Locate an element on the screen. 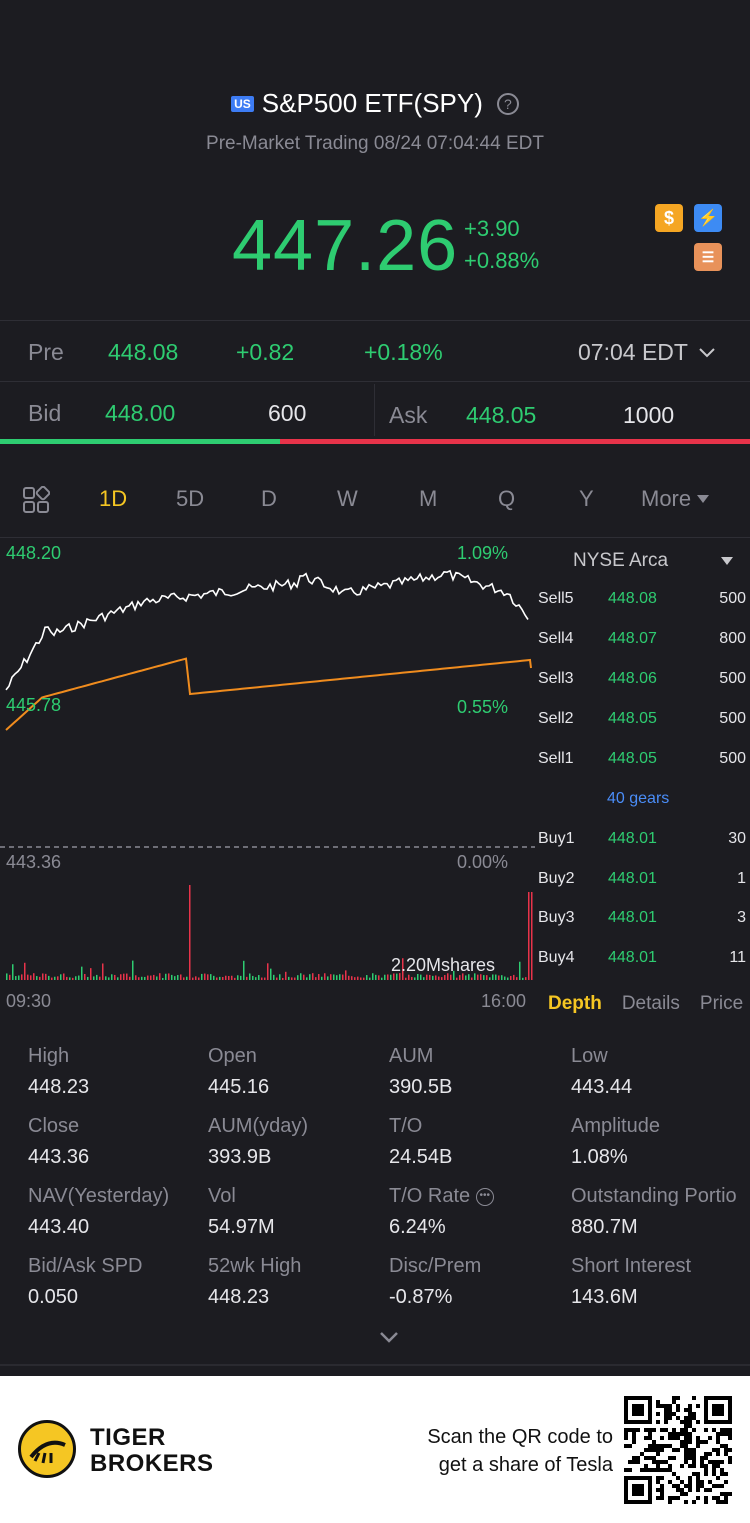 The height and width of the screenshot is (1523, 750). tab-m: M is located at coordinates (428, 498).